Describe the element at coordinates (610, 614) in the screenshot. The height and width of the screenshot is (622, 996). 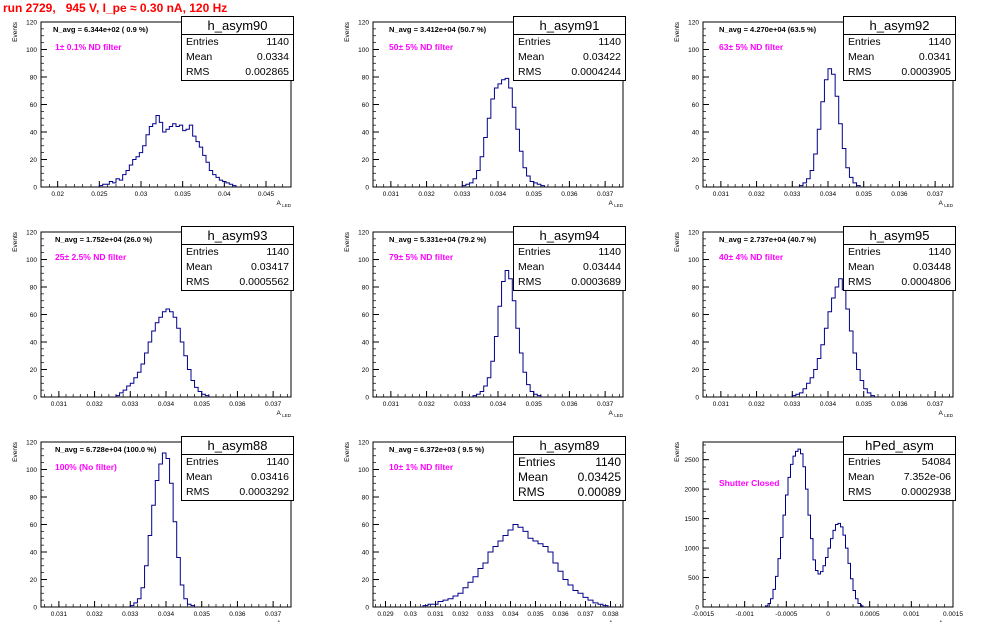
I see `x-tick-label: 0.038` at that location.